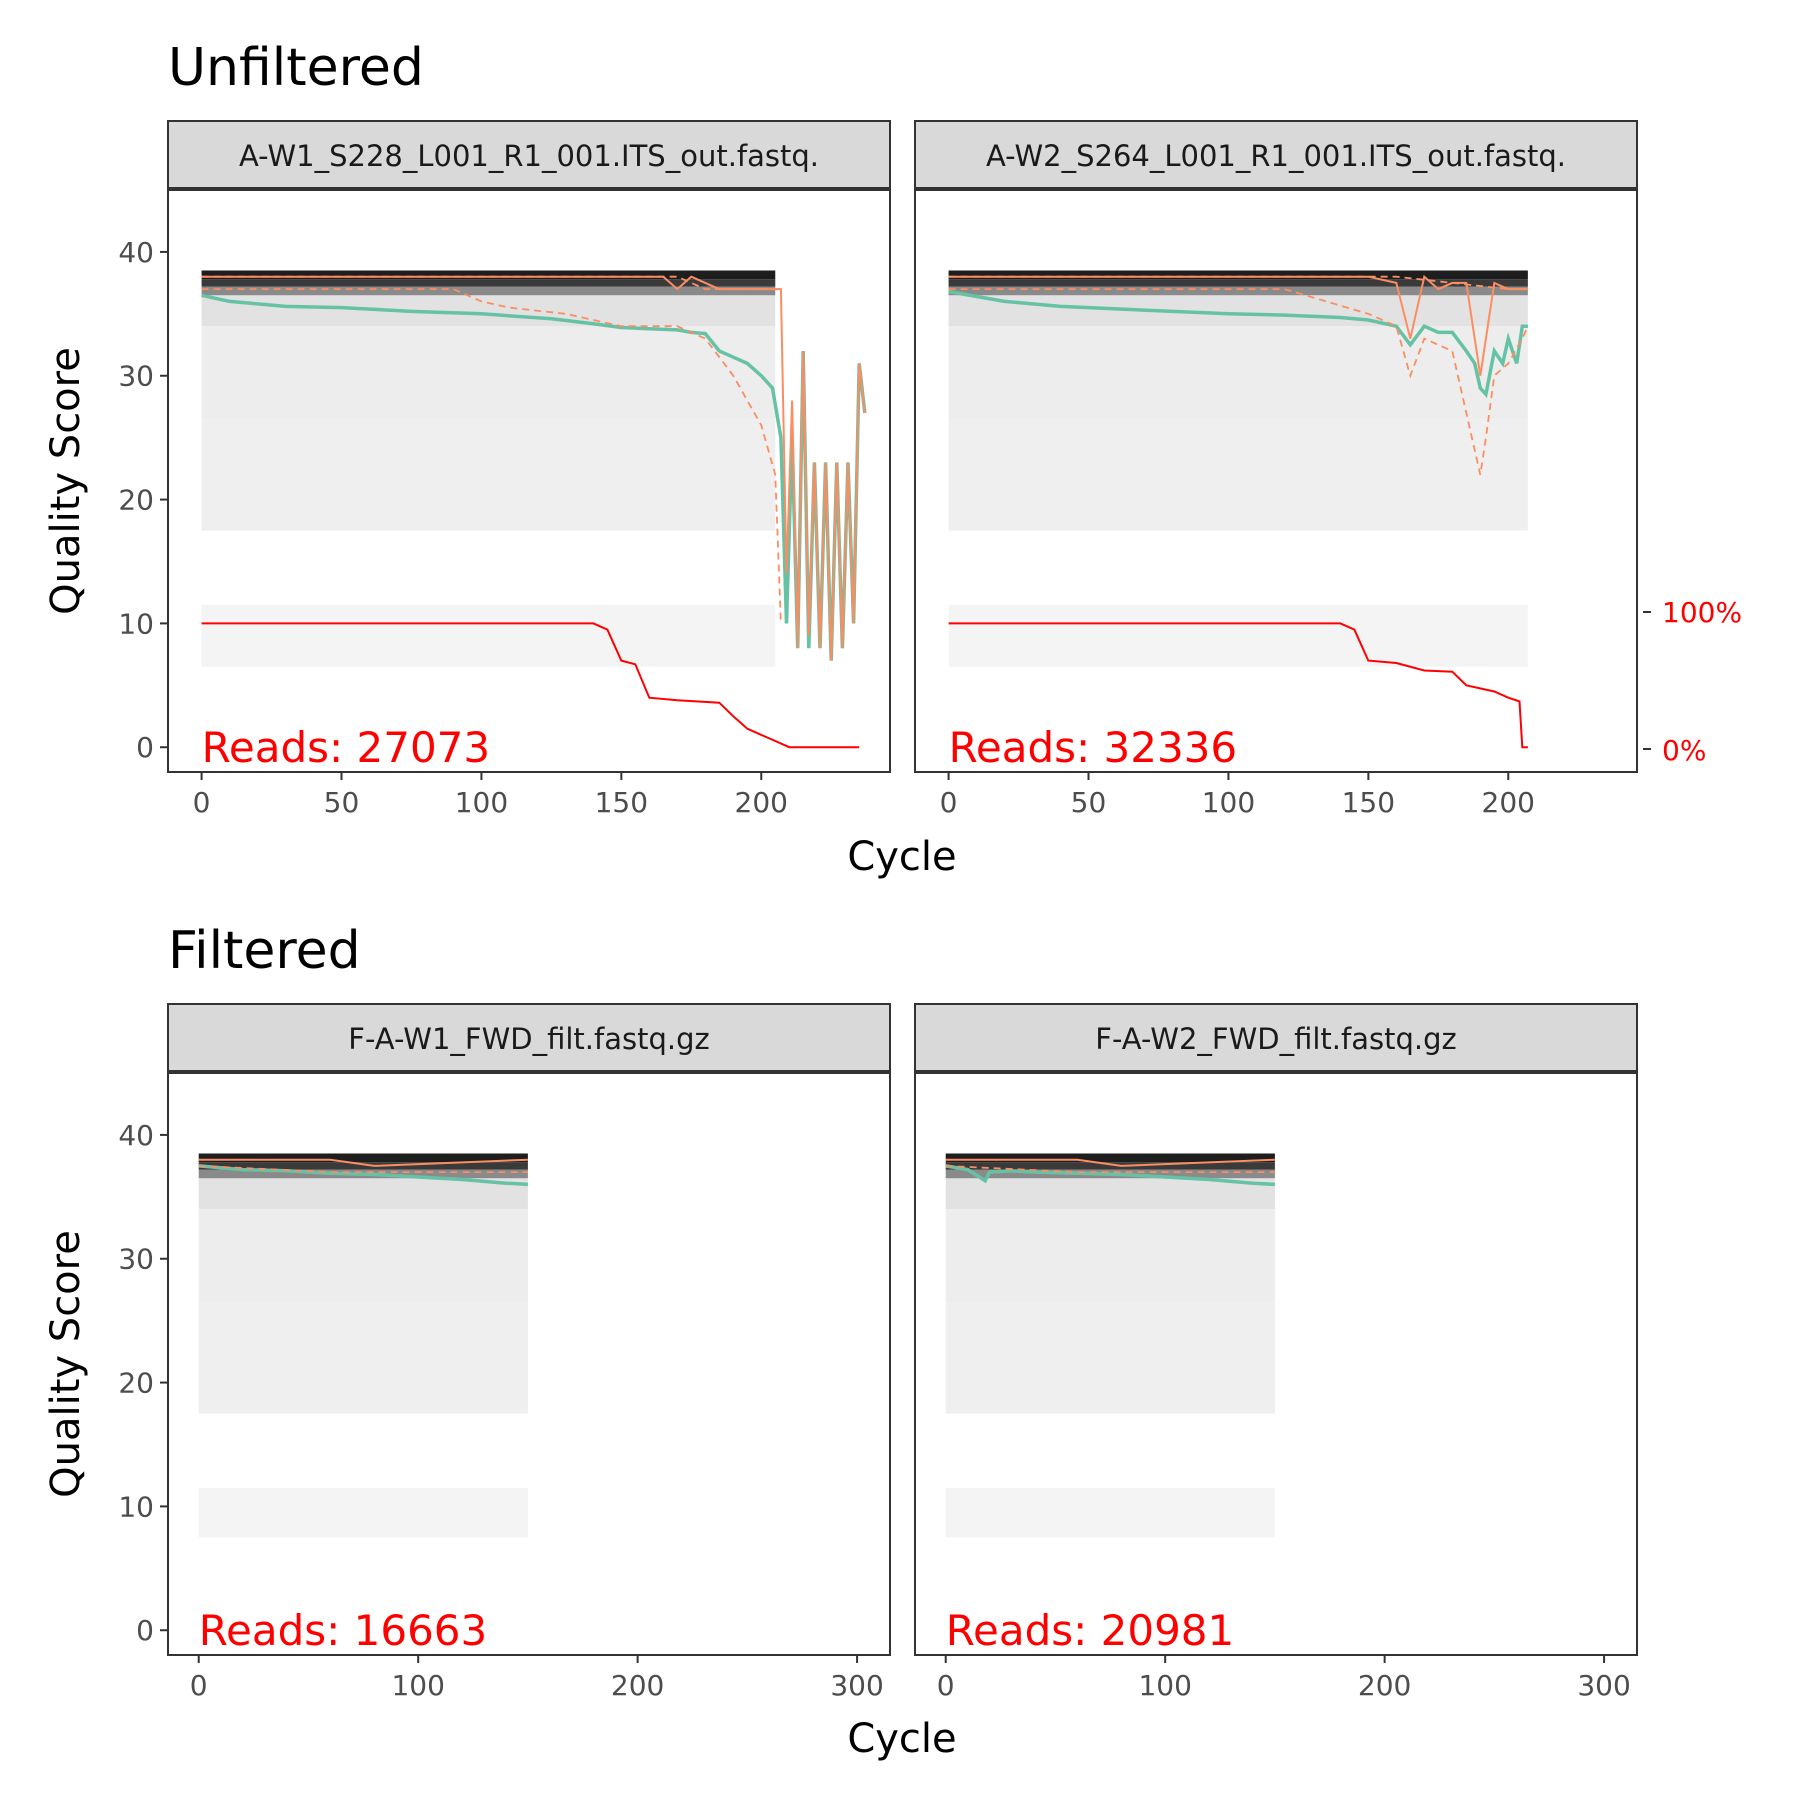 The height and width of the screenshot is (1800, 1800). Describe the element at coordinates (901, 857) in the screenshot. I see `x-axis-title-unfiltered: Cycle` at that location.